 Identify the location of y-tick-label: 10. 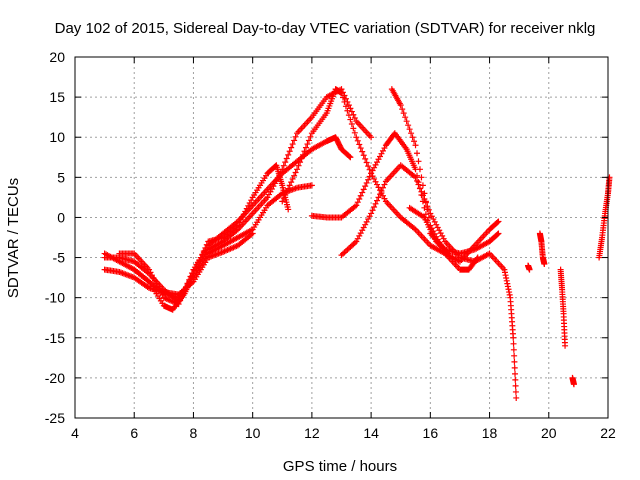
(57, 137).